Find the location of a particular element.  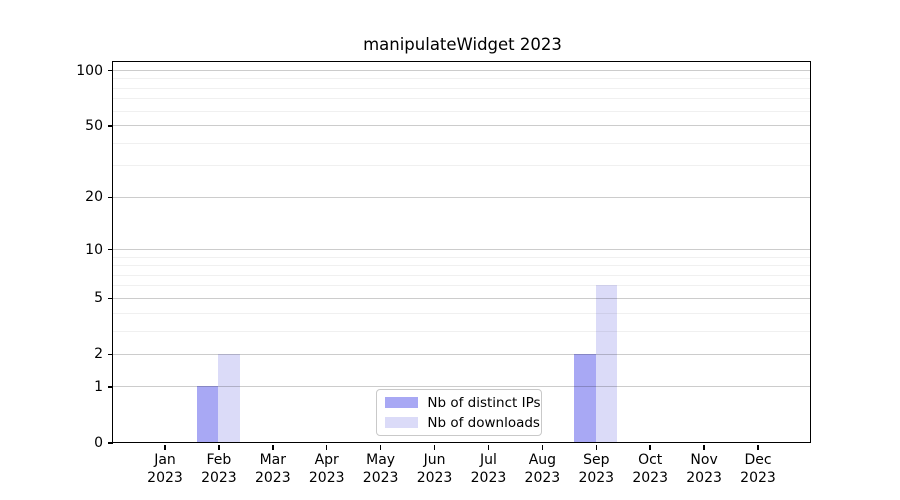

legend-swatch-distinct-ips is located at coordinates (402, 403).